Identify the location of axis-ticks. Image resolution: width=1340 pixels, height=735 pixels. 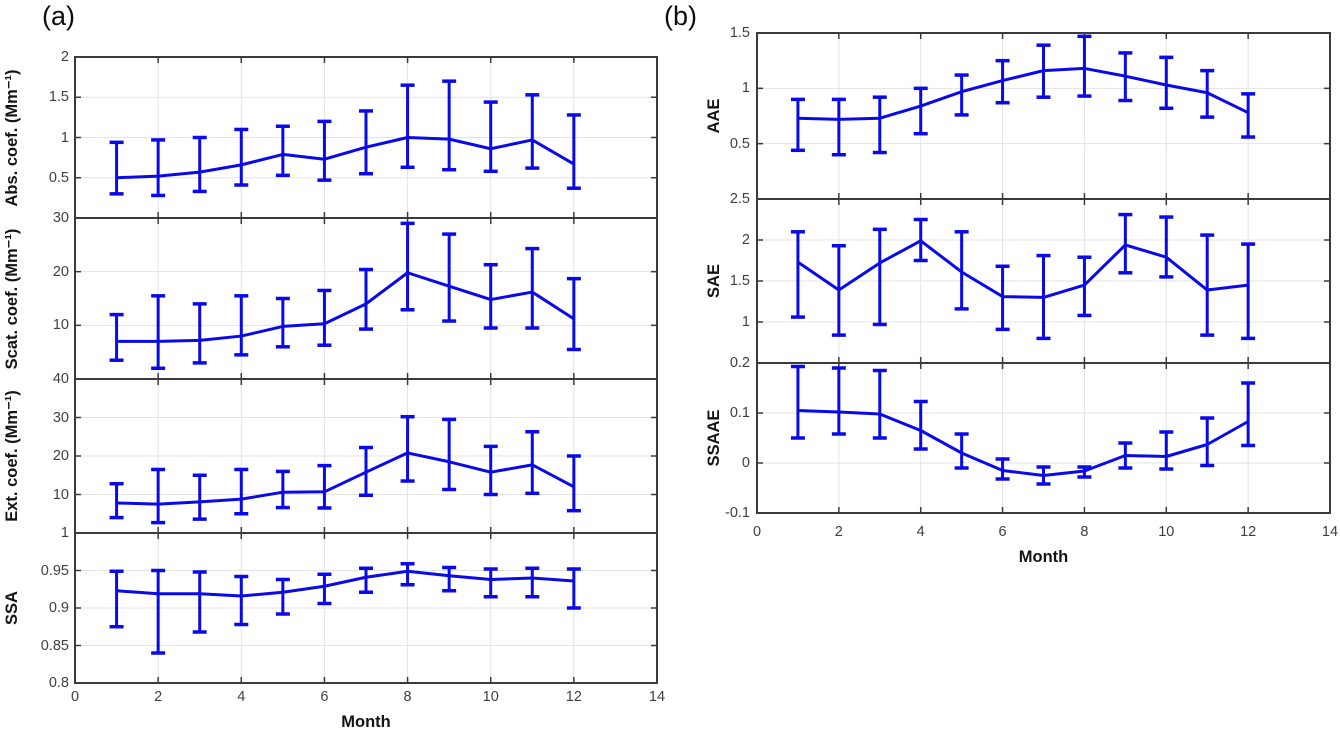
(1043, 438).